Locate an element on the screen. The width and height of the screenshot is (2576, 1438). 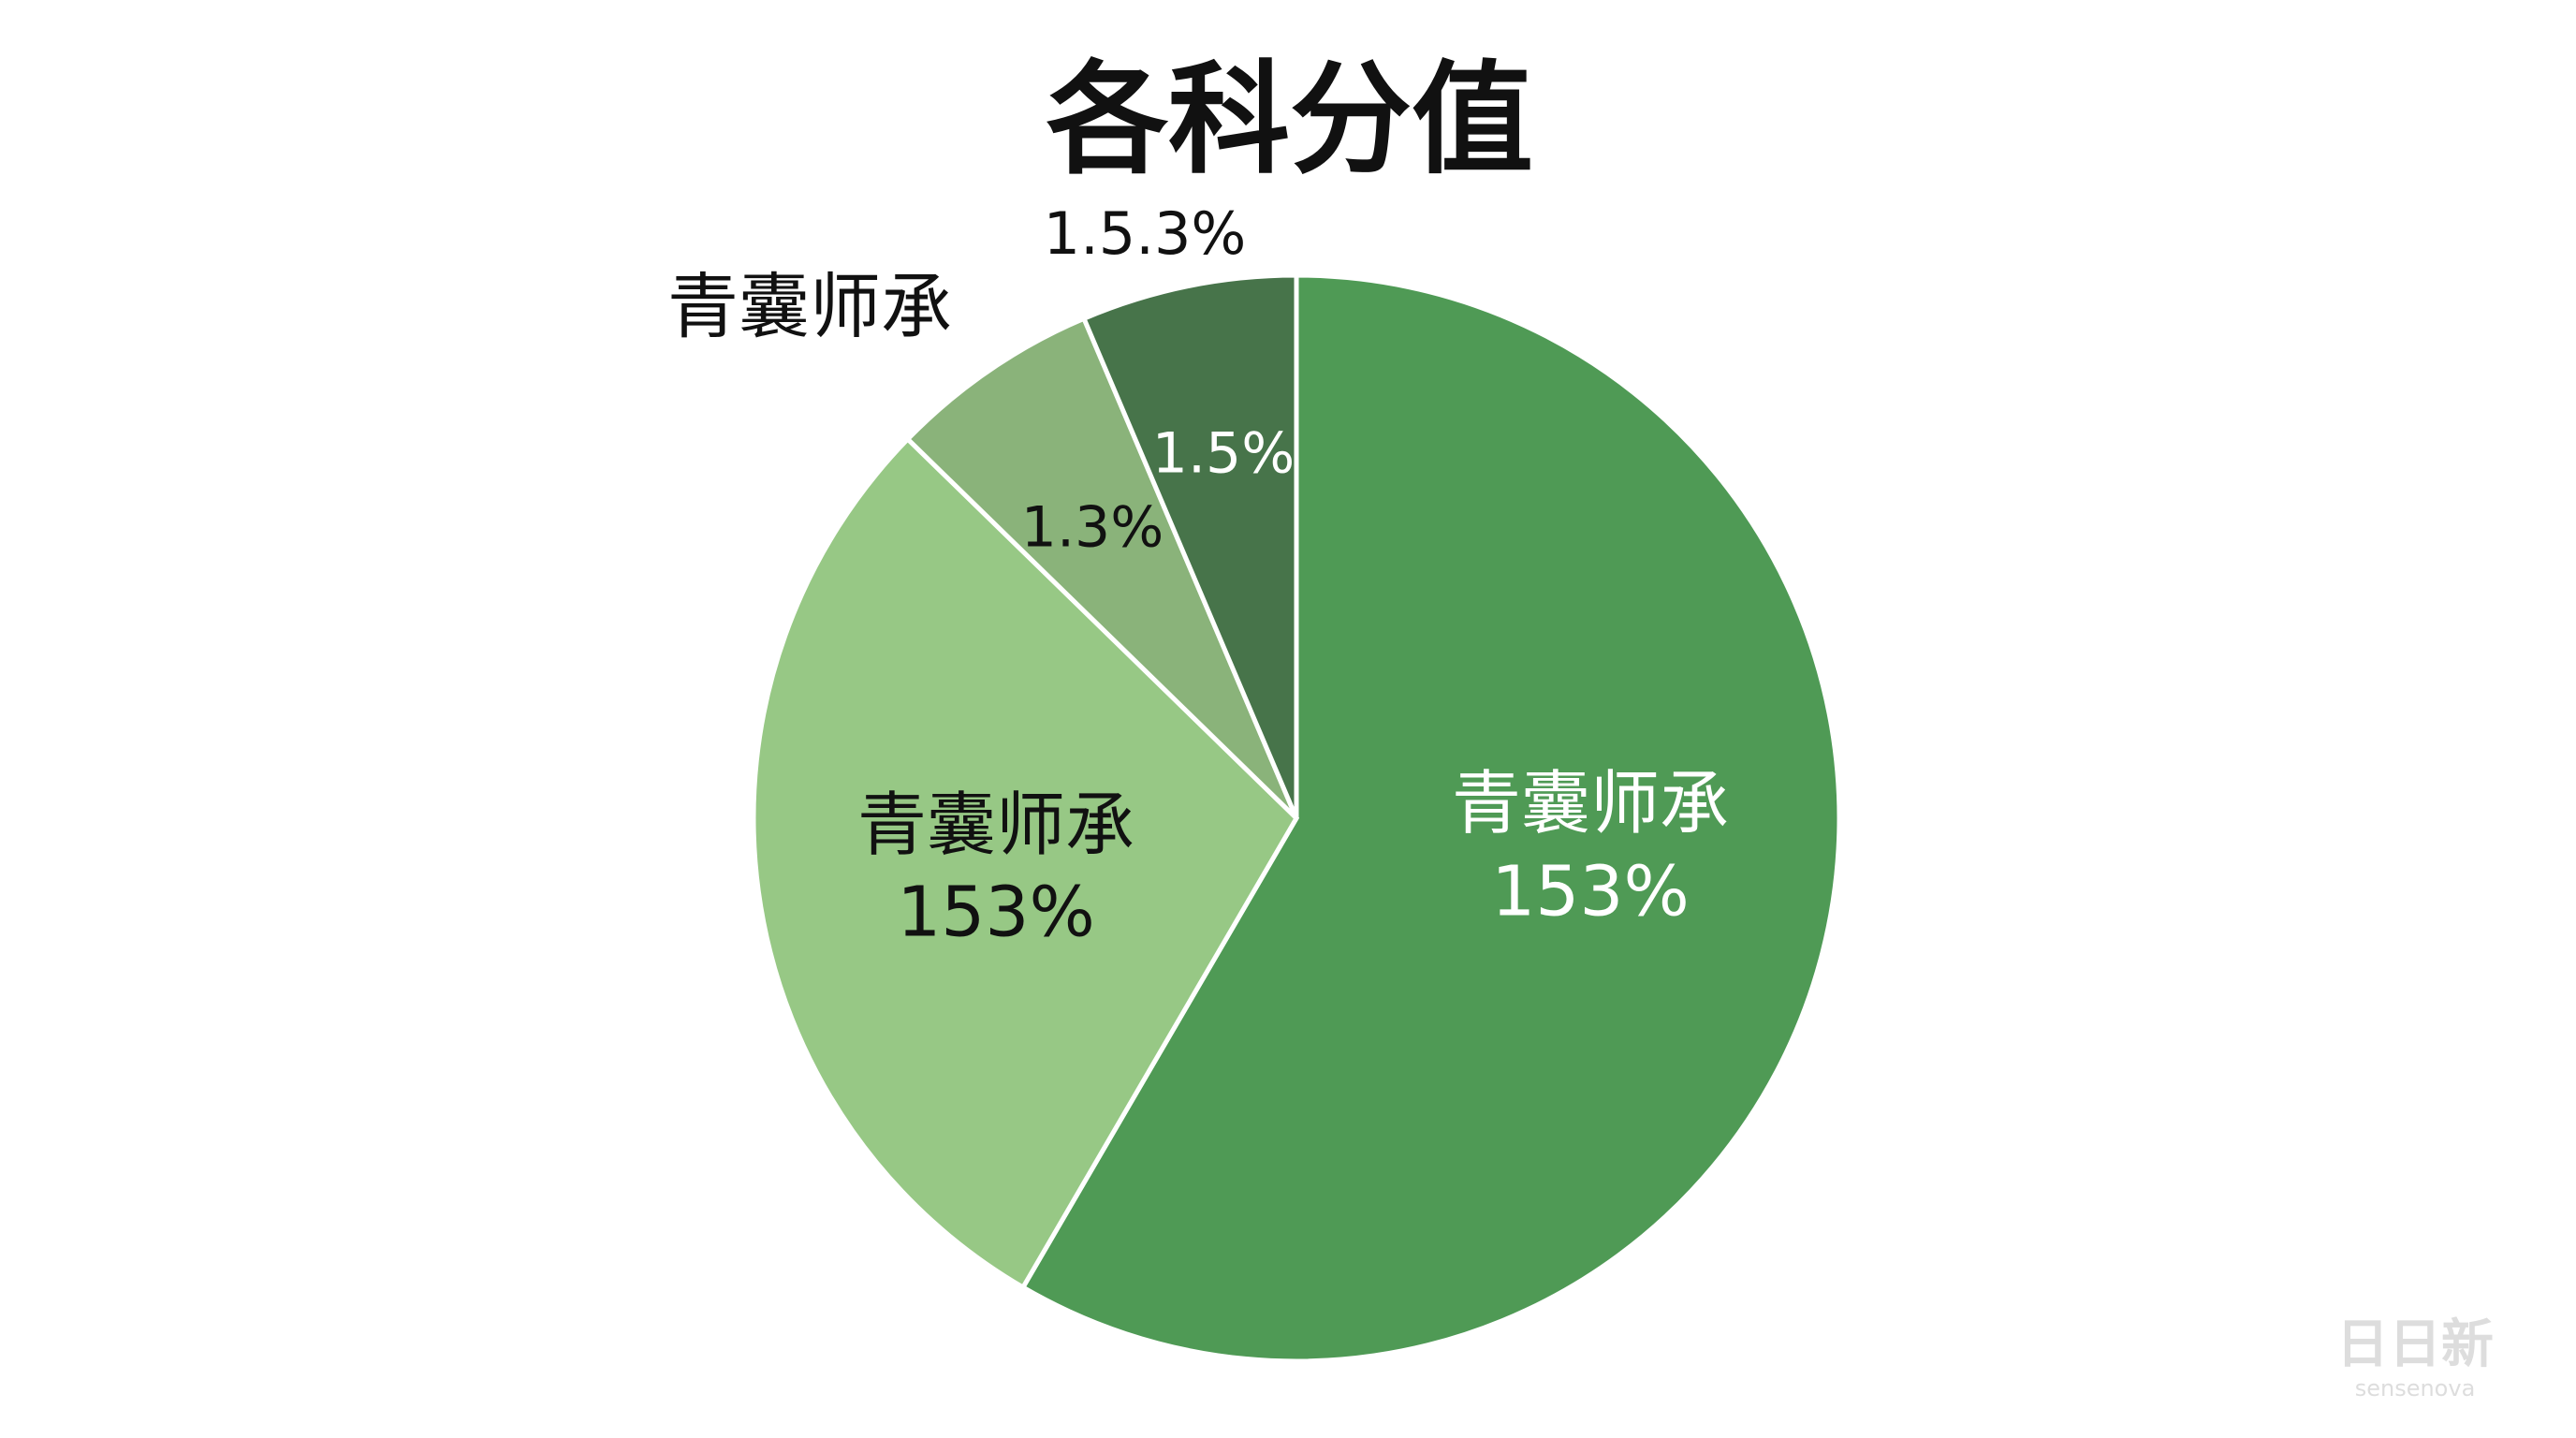
chart-title: 各科分值 is located at coordinates (1289, 120).